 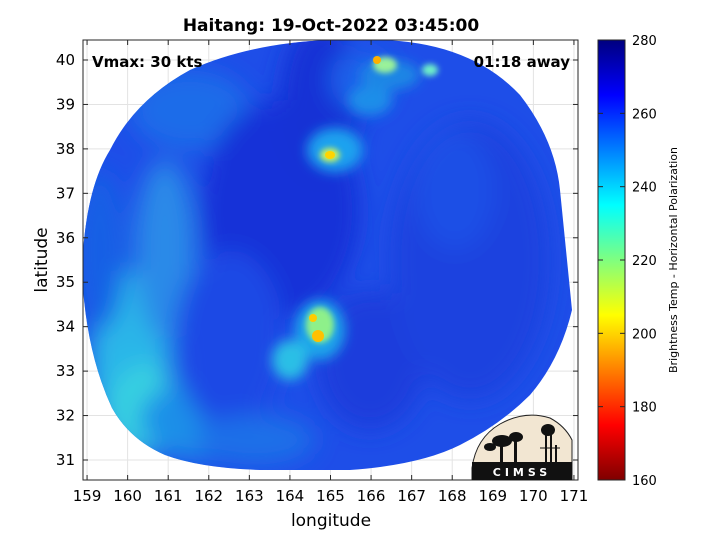 What do you see at coordinates (644, 188) in the screenshot?
I see `colorbar-tick-label: 240` at bounding box center [644, 188].